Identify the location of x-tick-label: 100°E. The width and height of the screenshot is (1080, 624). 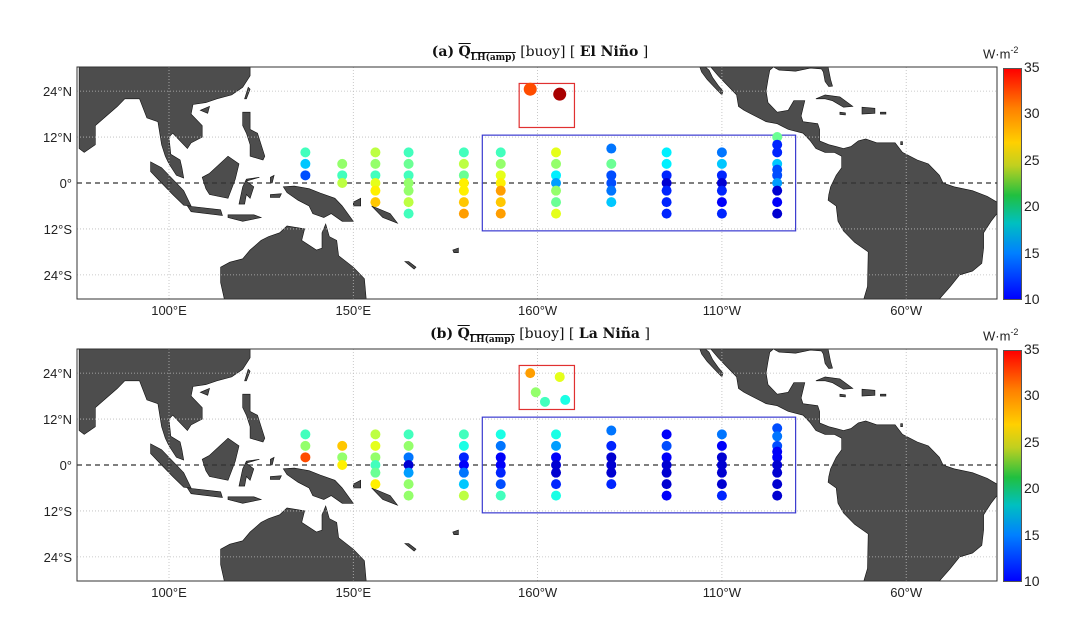
(169, 310).